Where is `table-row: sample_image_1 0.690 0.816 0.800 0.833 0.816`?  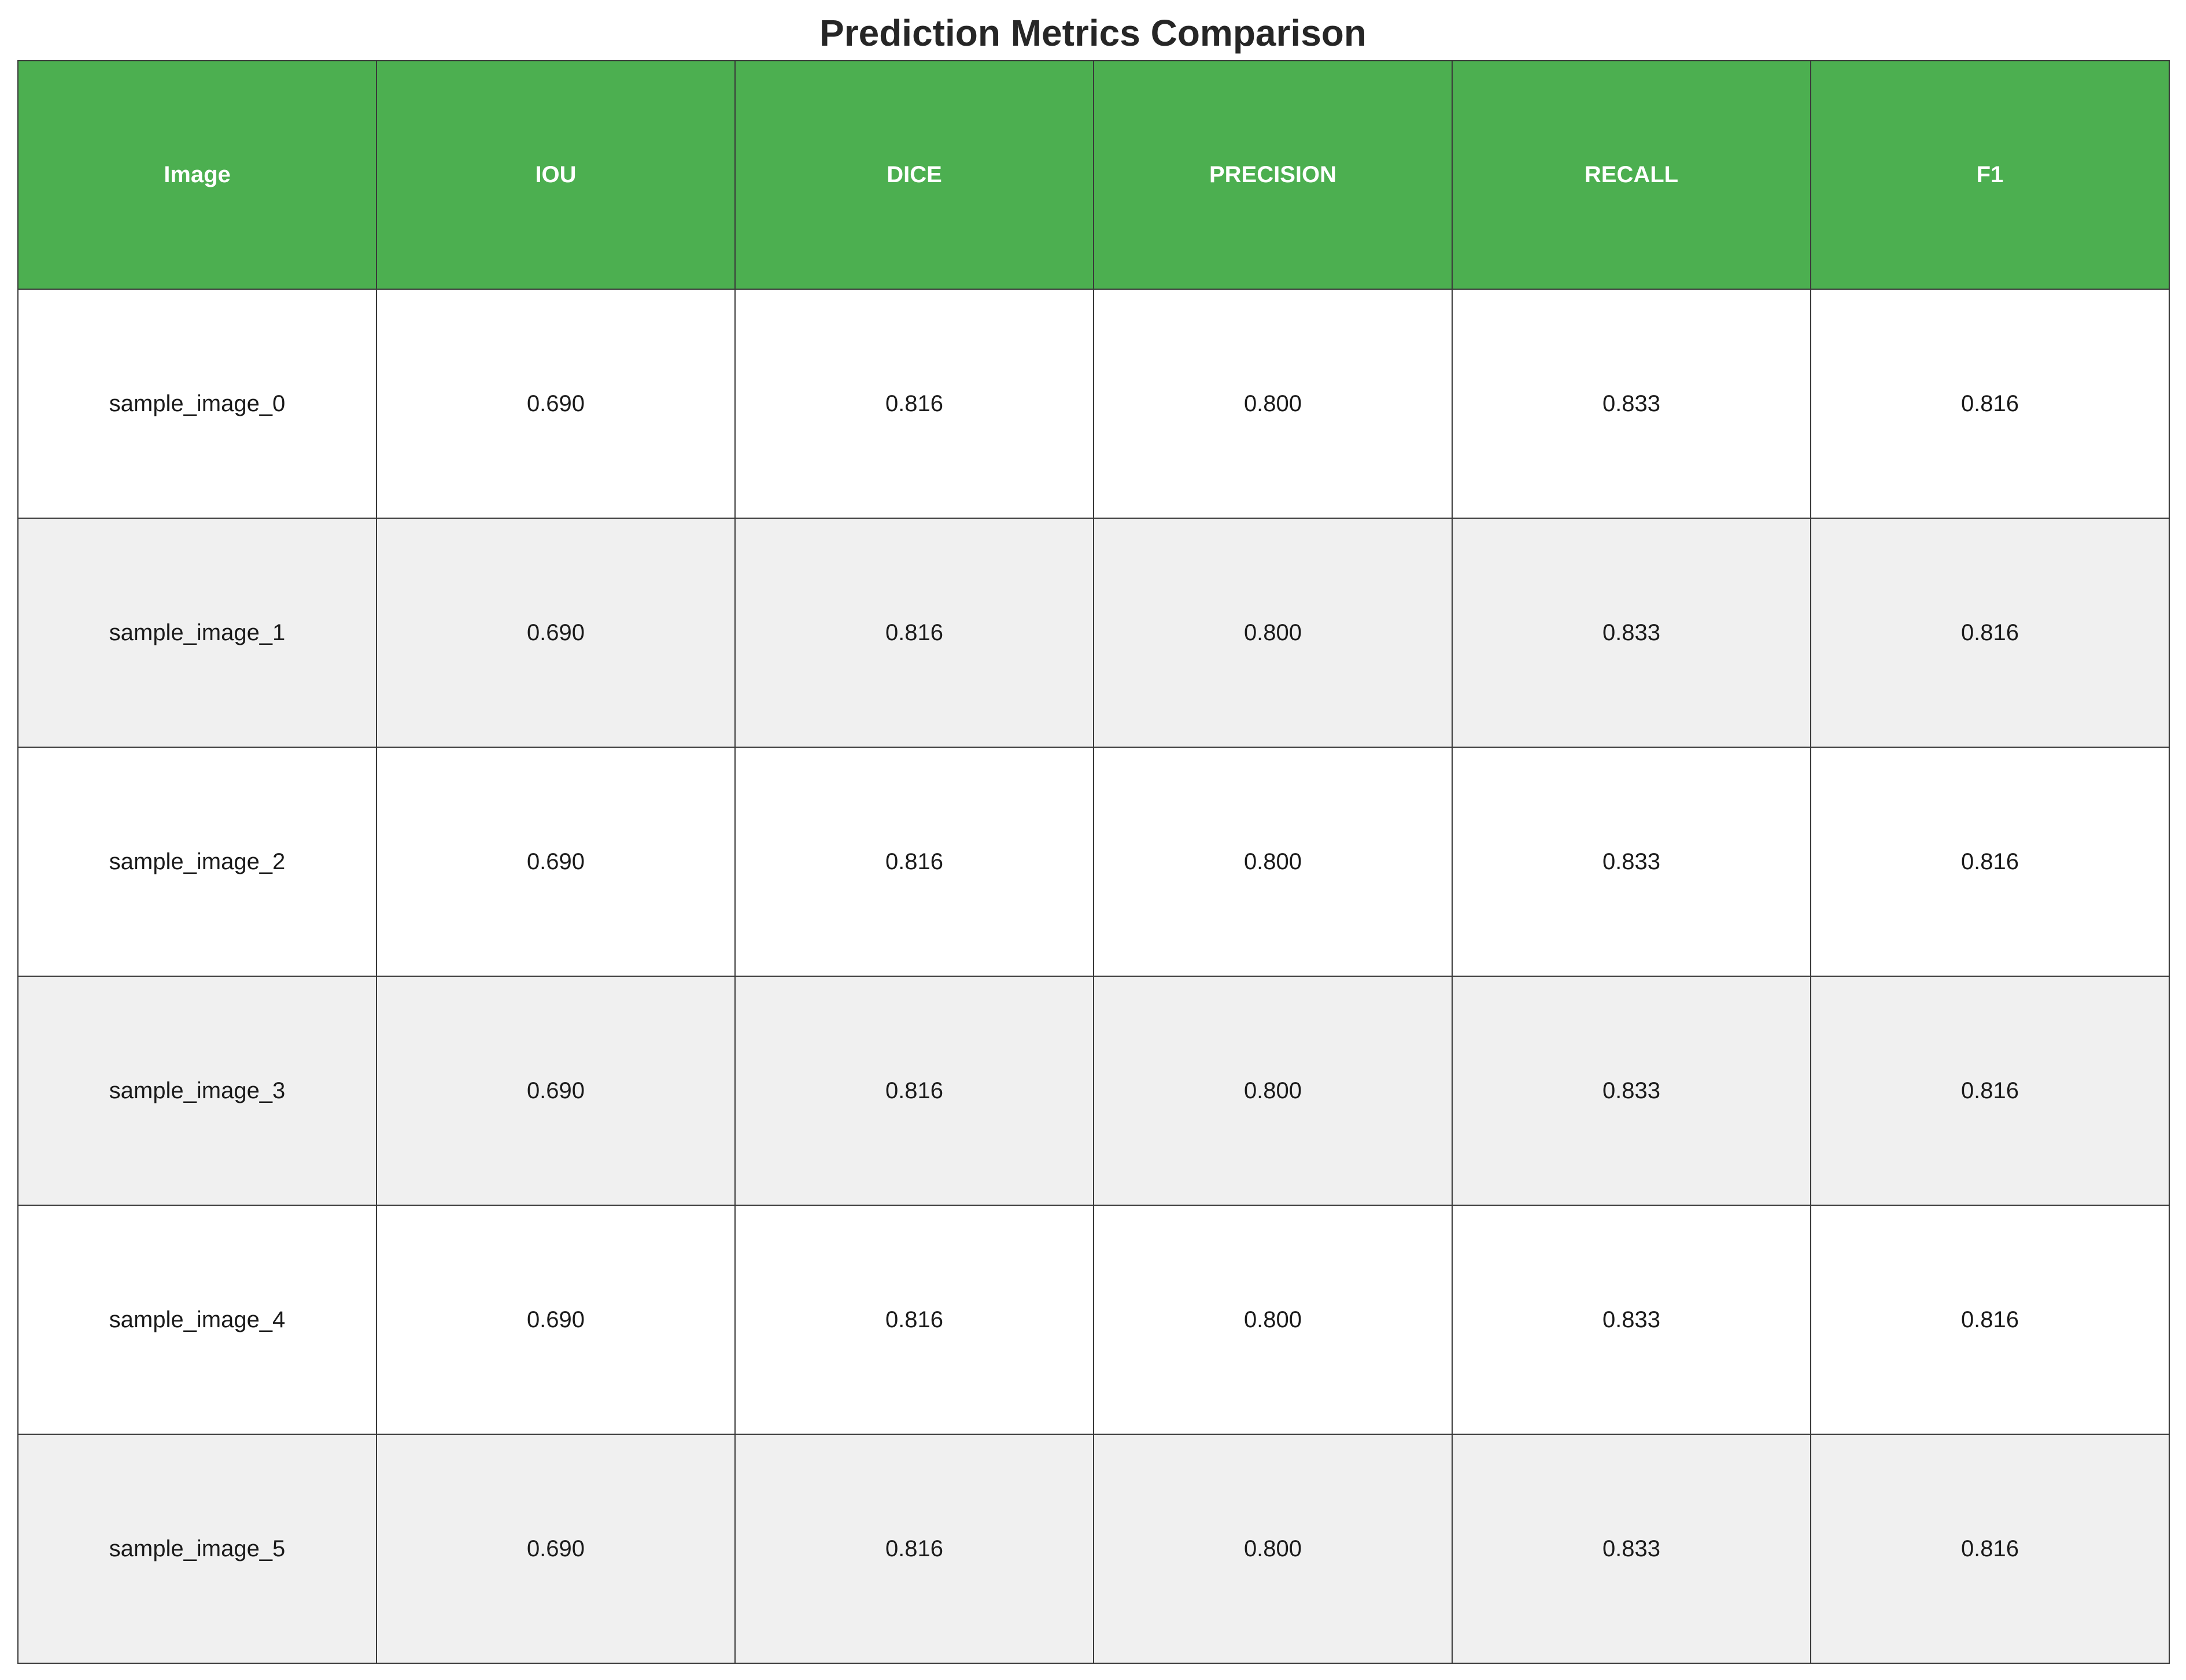 table-row: sample_image_1 0.690 0.816 0.800 0.833 0.816 is located at coordinates (1094, 633).